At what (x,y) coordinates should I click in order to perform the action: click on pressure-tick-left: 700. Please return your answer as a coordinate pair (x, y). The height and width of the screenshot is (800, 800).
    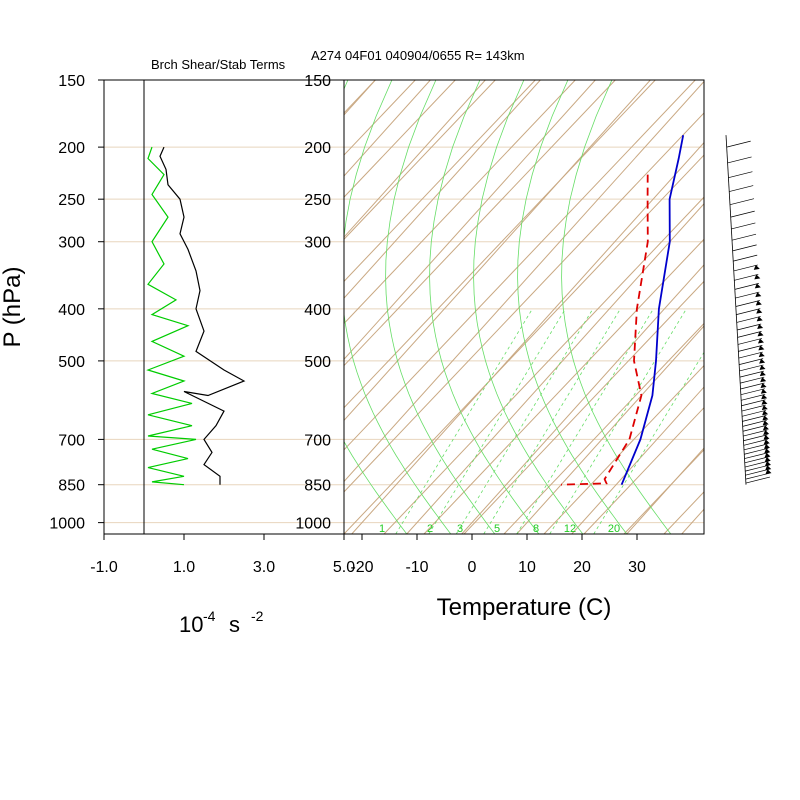
    Looking at the image, I should click on (71, 440).